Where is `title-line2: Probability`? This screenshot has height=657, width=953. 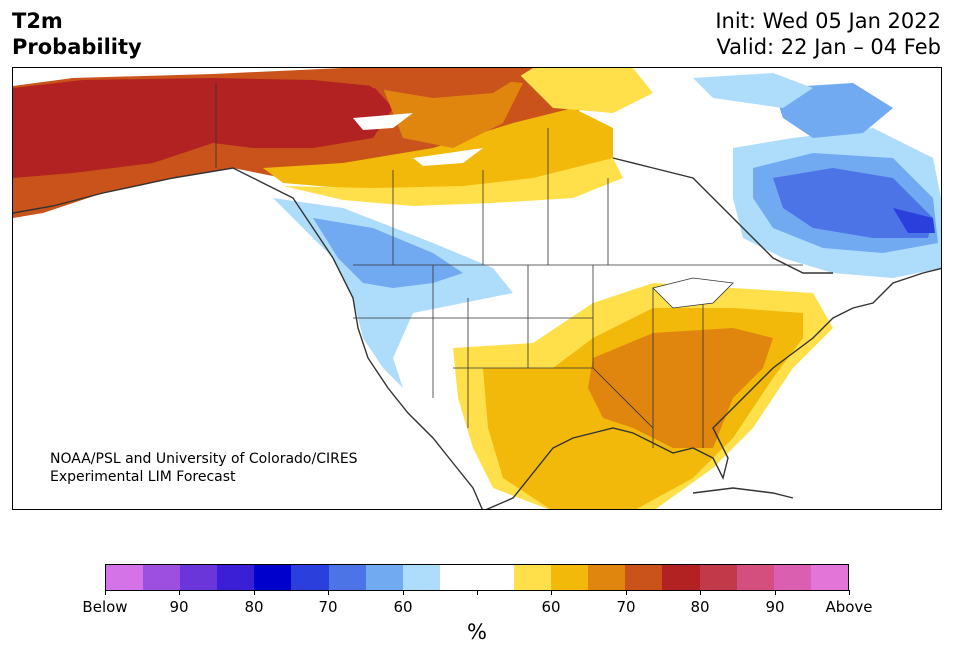 title-line2: Probability is located at coordinates (77, 47).